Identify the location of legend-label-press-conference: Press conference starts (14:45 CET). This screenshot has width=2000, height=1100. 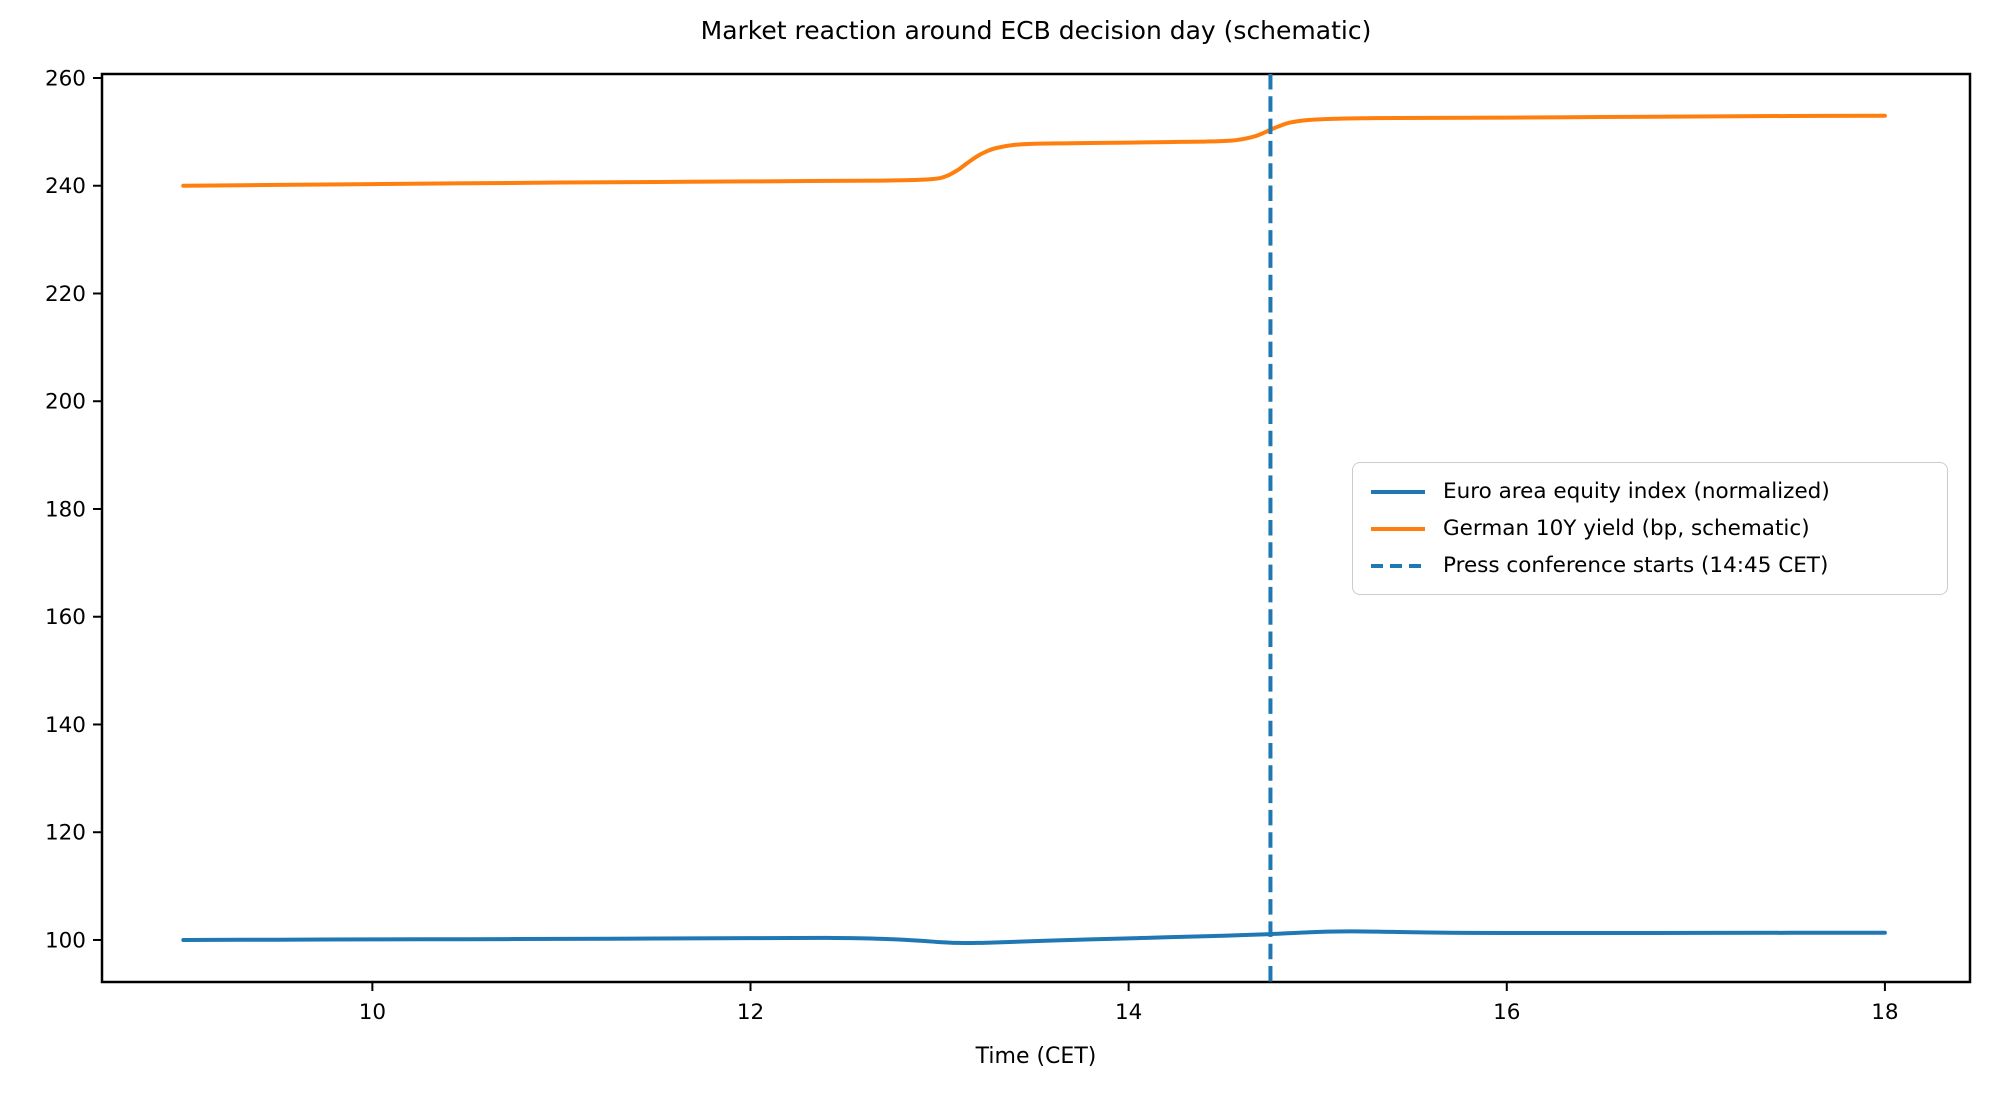
(1636, 565).